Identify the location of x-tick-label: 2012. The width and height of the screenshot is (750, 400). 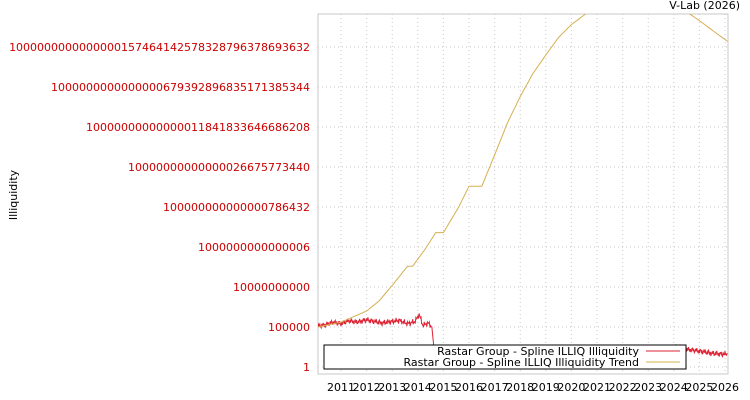
(367, 387).